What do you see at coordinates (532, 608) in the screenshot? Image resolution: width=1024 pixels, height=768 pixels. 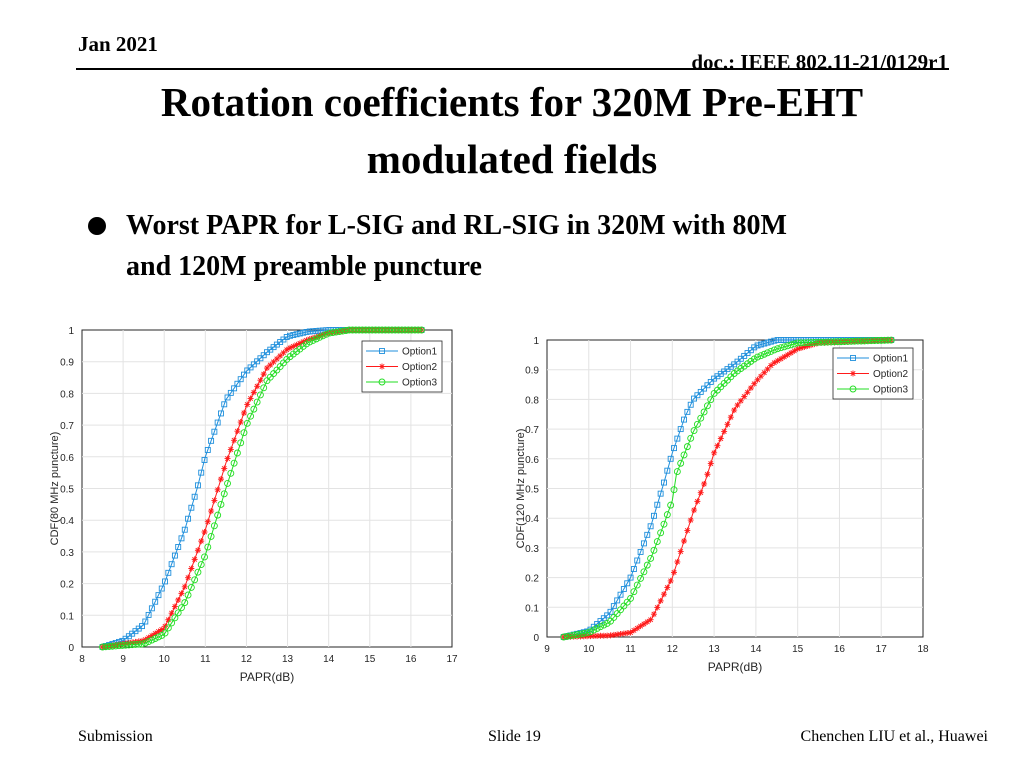 I see `y-tick-label: 0.1` at bounding box center [532, 608].